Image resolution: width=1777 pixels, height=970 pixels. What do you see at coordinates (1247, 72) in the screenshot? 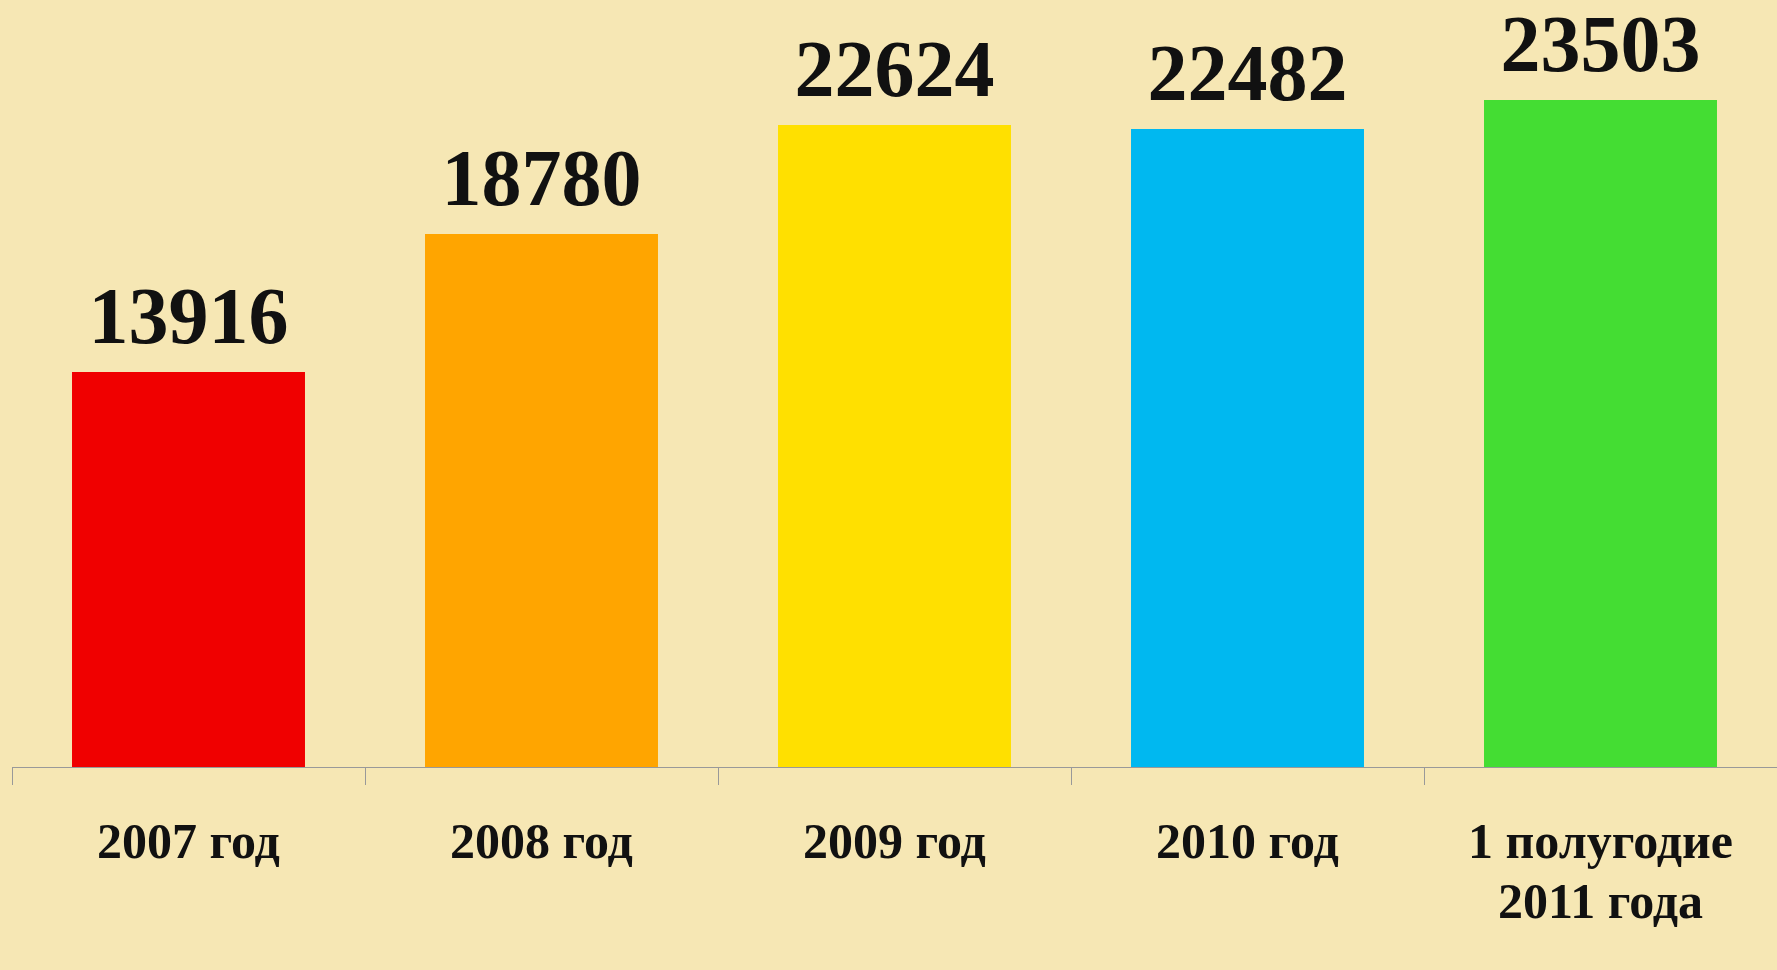
I see `data-label: 22482` at bounding box center [1247, 72].